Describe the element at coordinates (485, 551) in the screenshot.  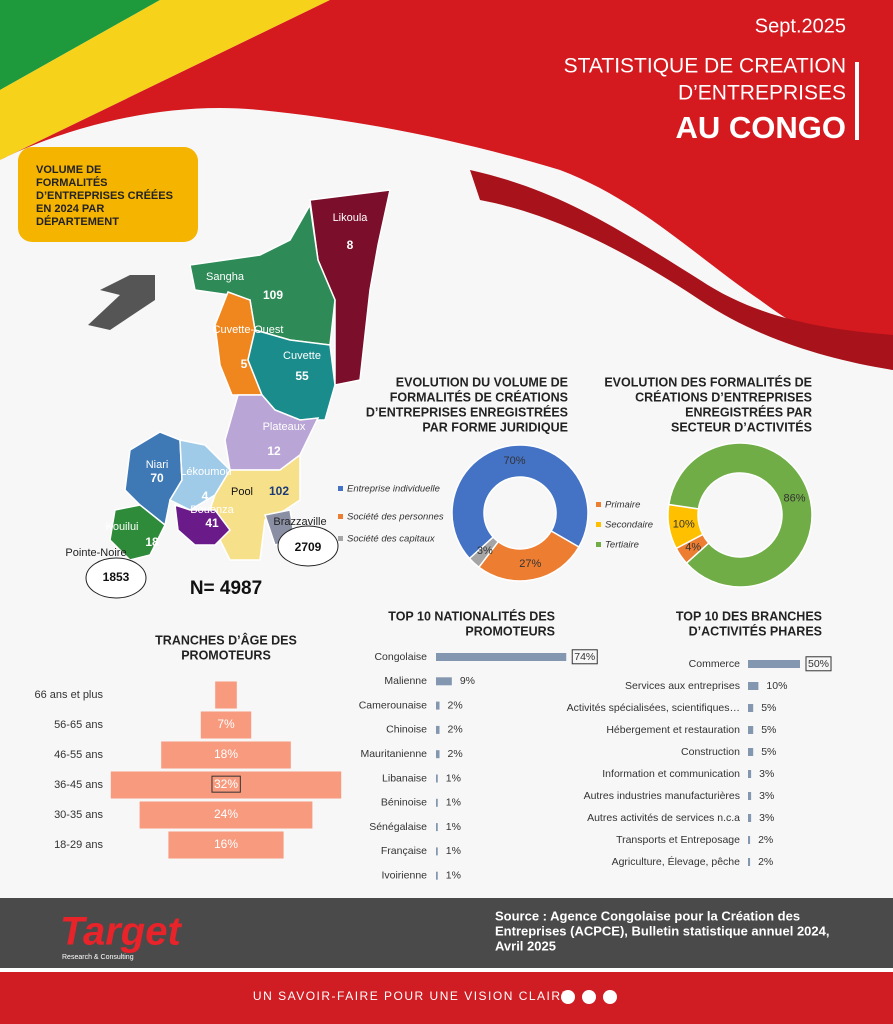
I see `data-label: 3%` at that location.